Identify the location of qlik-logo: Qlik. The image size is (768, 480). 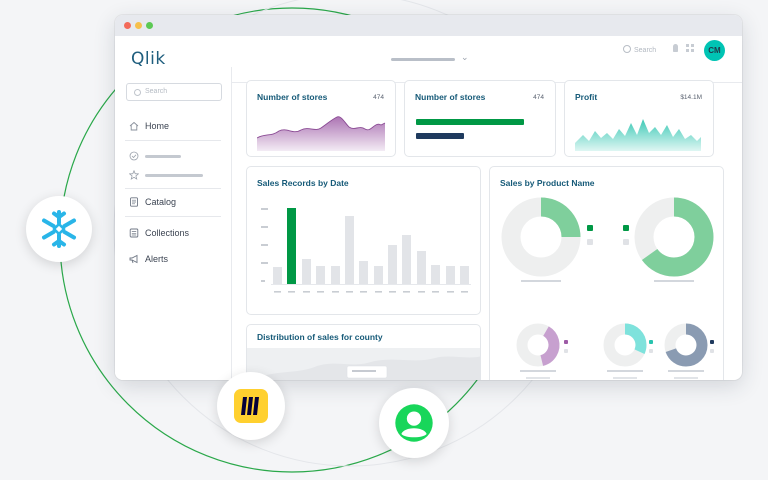
(148, 59).